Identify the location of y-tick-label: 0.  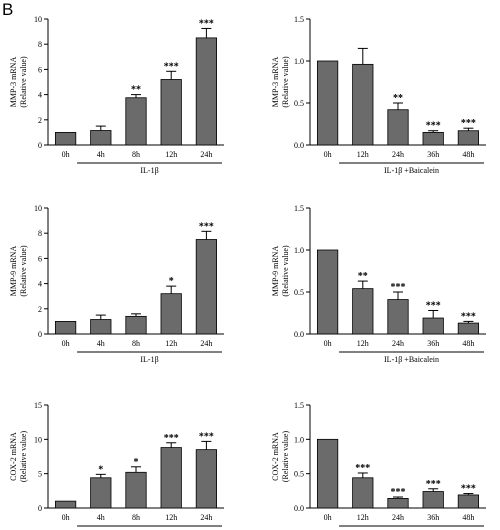
(40, 508).